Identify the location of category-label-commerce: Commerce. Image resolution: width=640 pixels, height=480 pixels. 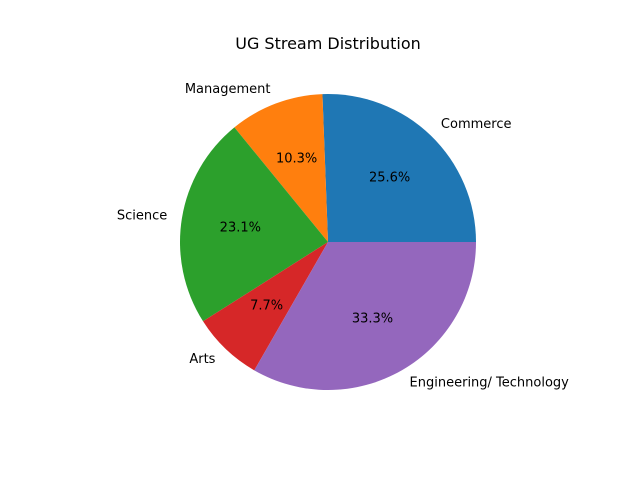
(476, 124).